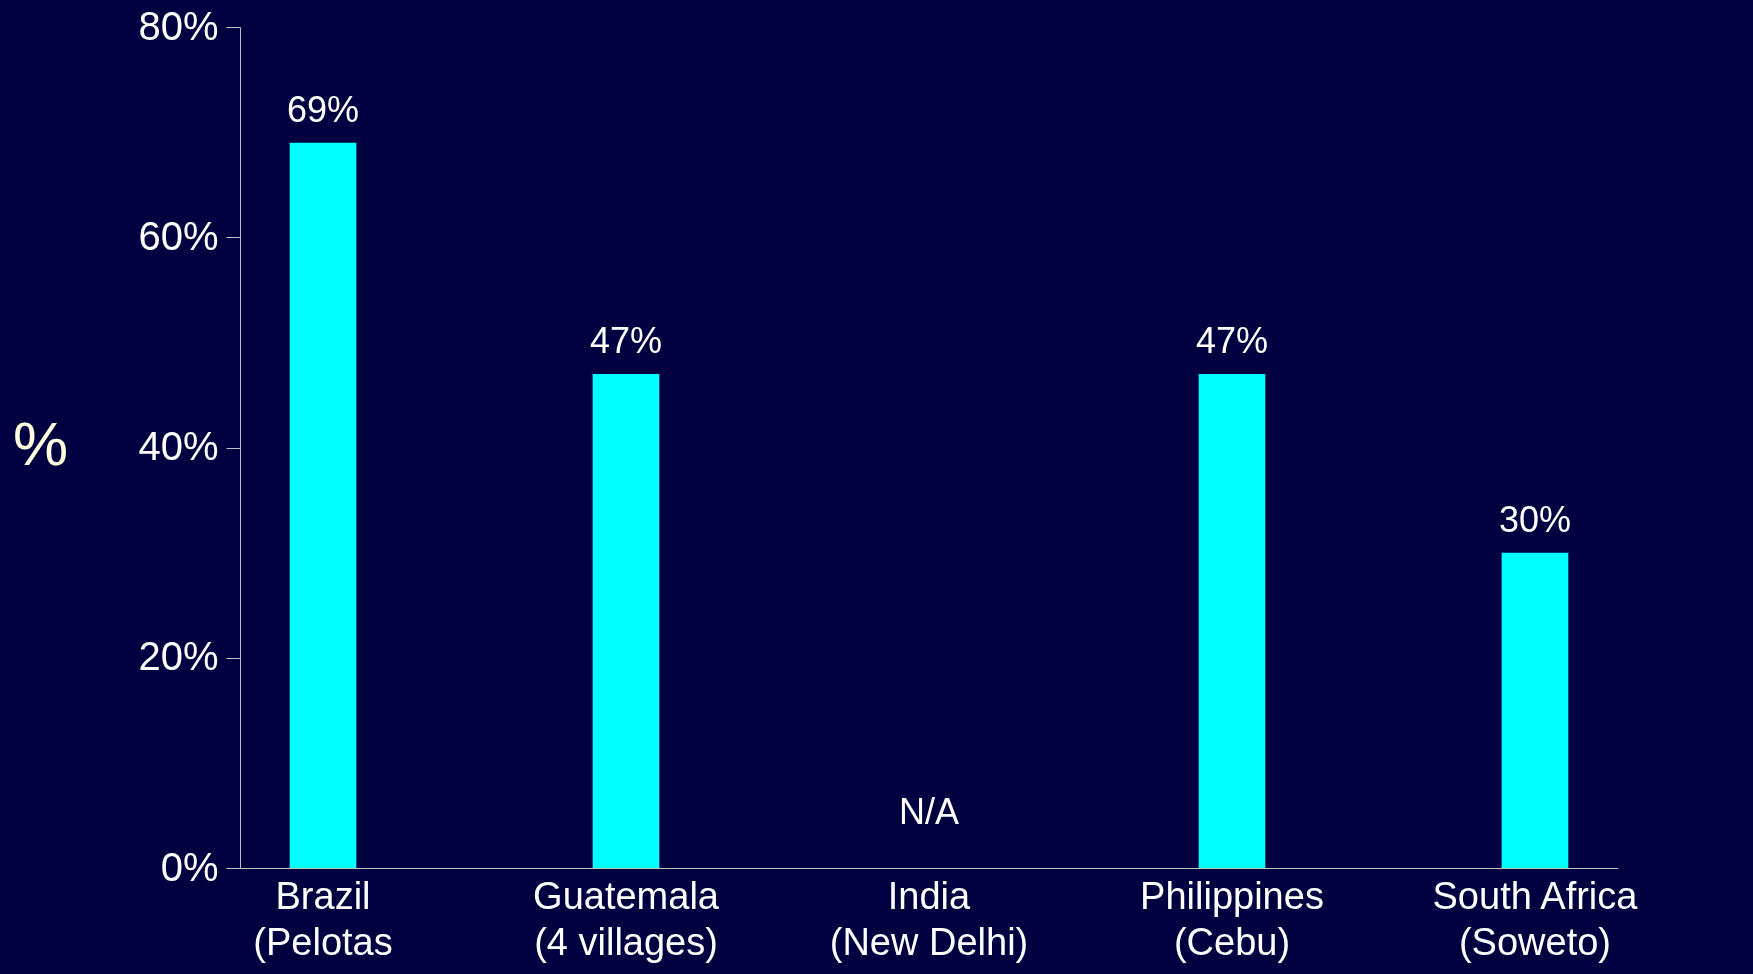 The height and width of the screenshot is (974, 1753). Describe the element at coordinates (178, 656) in the screenshot. I see `y-tick-label: 20%` at that location.